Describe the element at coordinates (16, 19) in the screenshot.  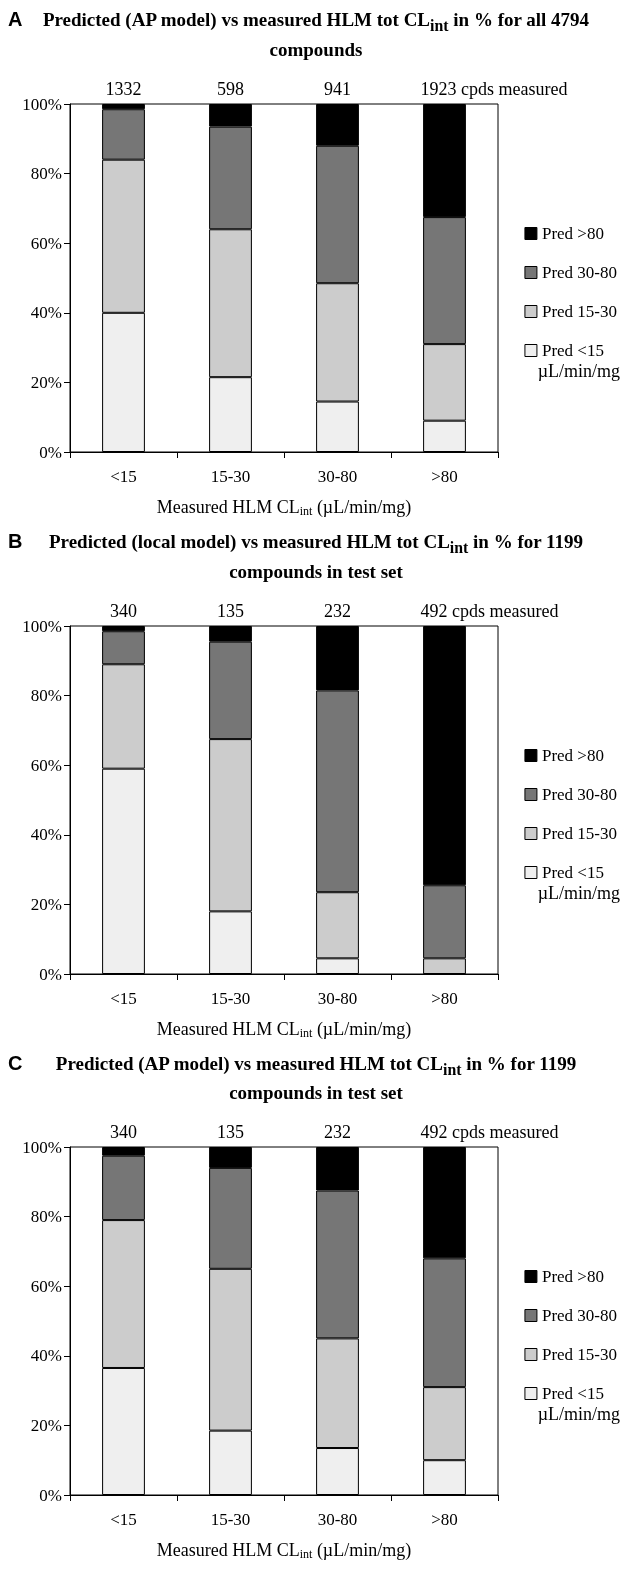
I see `text: A` at that location.